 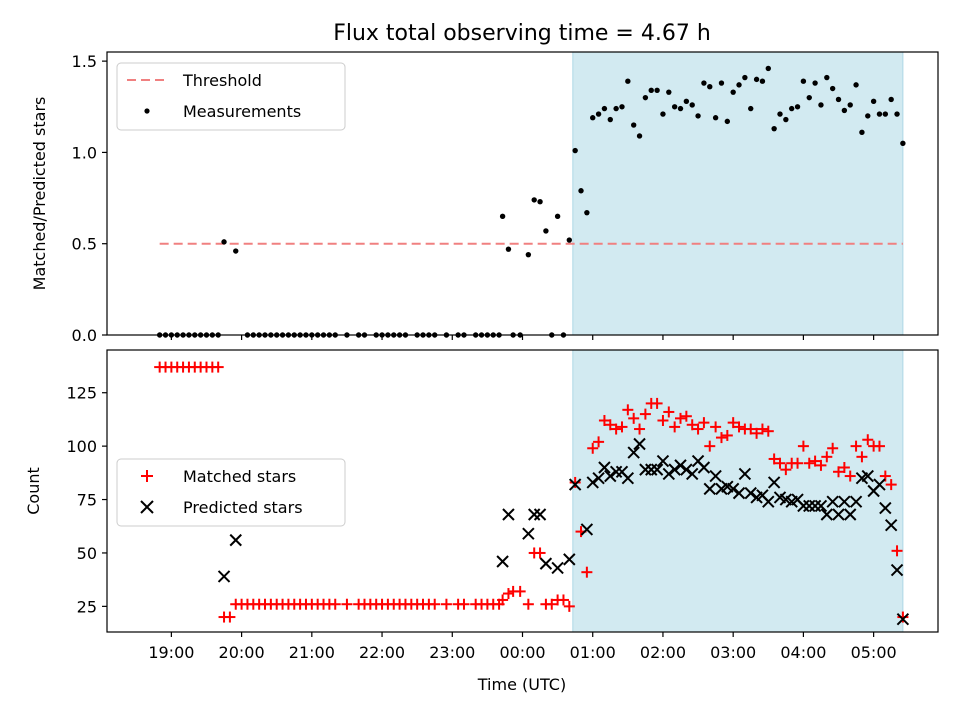 What do you see at coordinates (522, 337) in the screenshot?
I see `top-x-axis-ticks` at bounding box center [522, 337].